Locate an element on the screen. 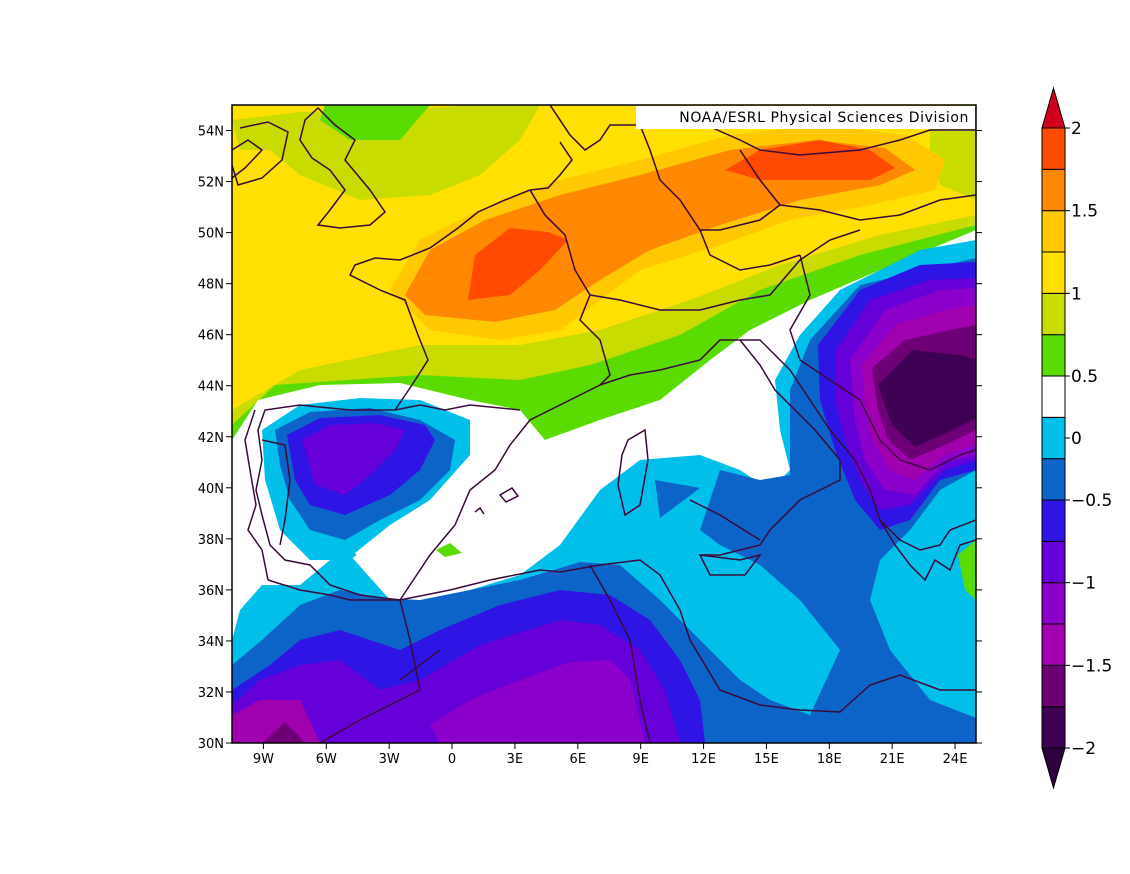 Image resolution: width=1130 pixels, height=874 pixels. x-tick-label: 6E is located at coordinates (578, 759).